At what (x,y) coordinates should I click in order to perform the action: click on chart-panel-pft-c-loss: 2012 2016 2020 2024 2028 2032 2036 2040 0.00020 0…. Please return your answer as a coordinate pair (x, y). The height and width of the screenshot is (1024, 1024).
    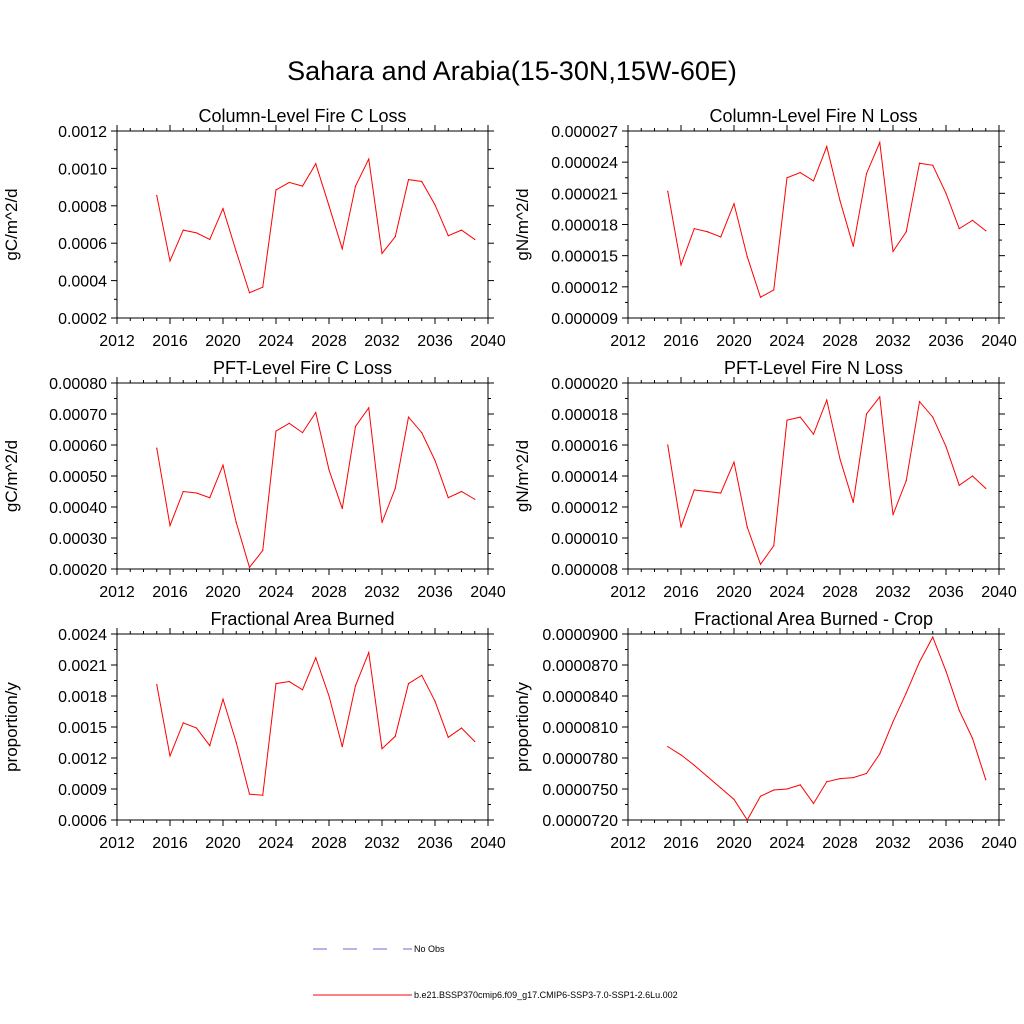
    Looking at the image, I should click on (254, 479).